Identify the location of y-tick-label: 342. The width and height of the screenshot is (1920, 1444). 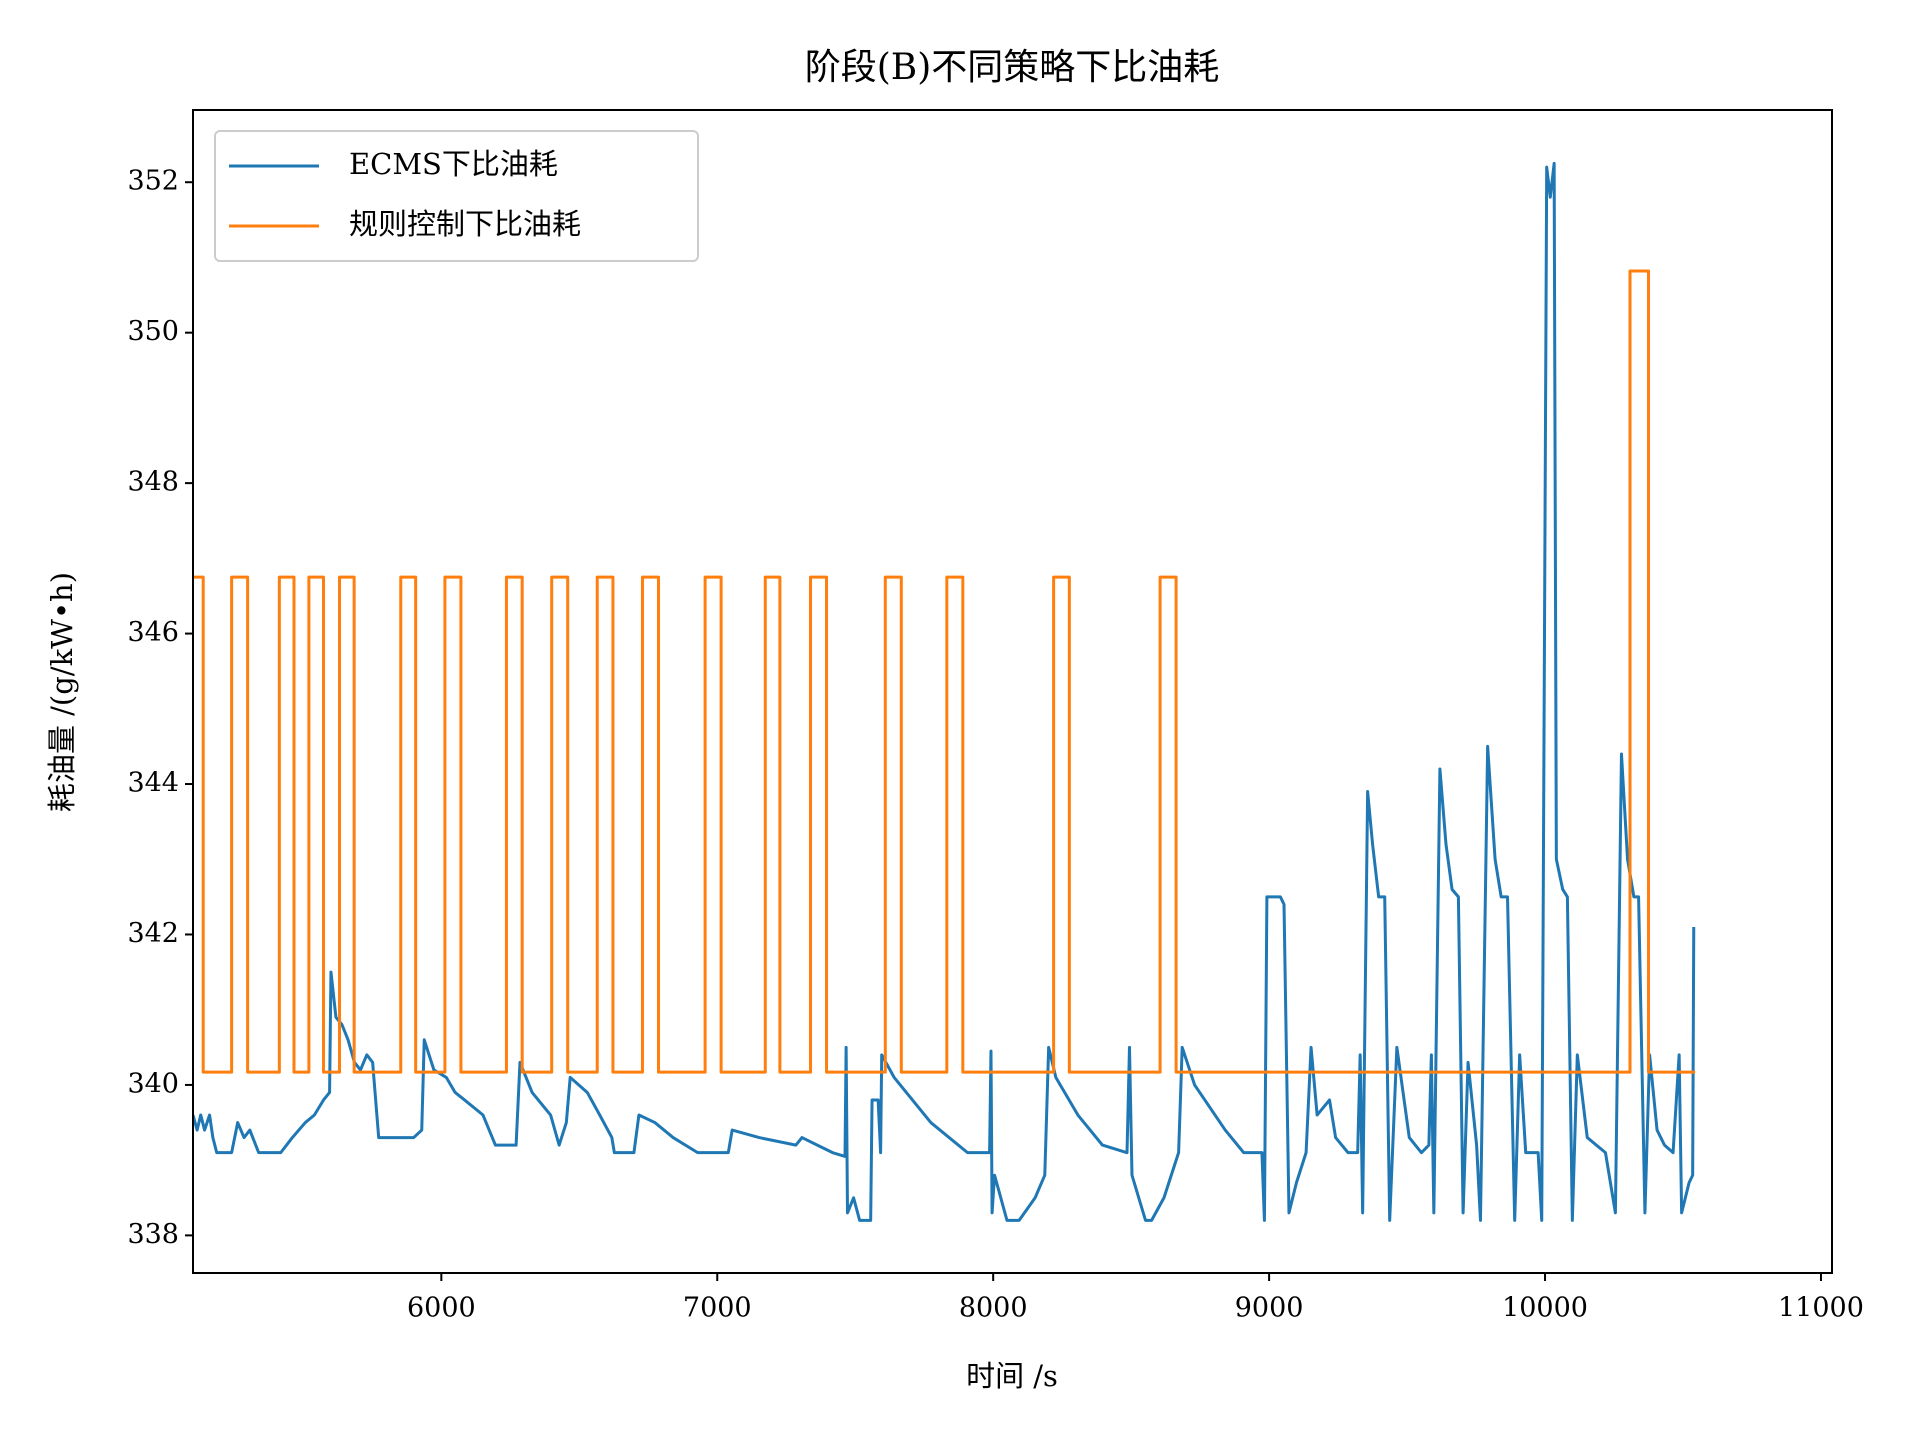
(153, 933).